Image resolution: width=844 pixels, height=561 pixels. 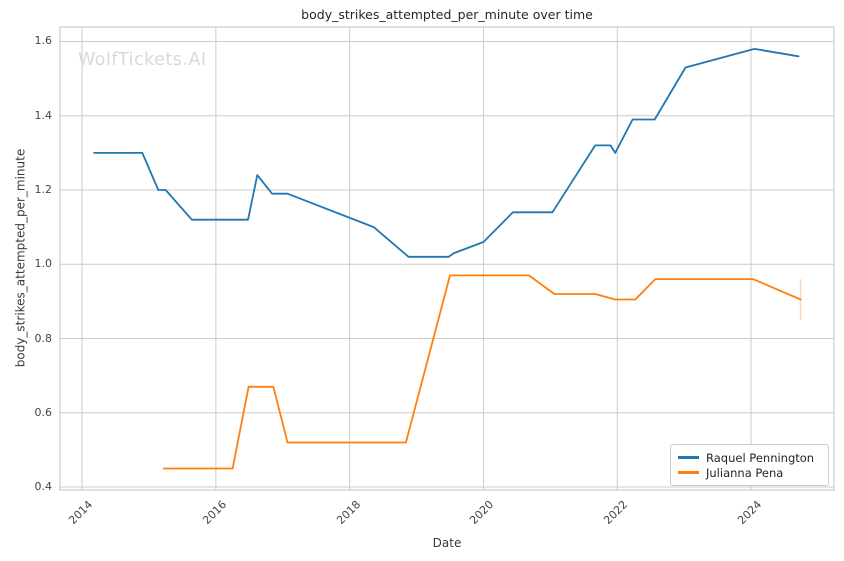 I want to click on y-tick-label: 0.8, so click(x=43, y=338).